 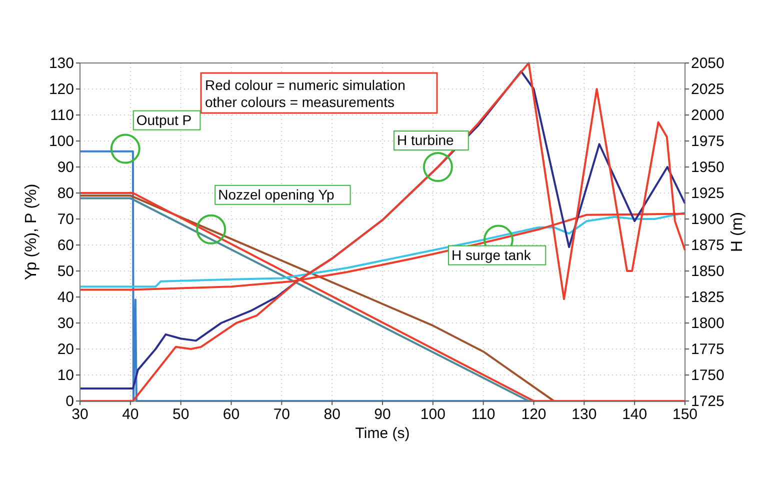 What do you see at coordinates (61, 63) in the screenshot?
I see `y-tick-label: 130` at bounding box center [61, 63].